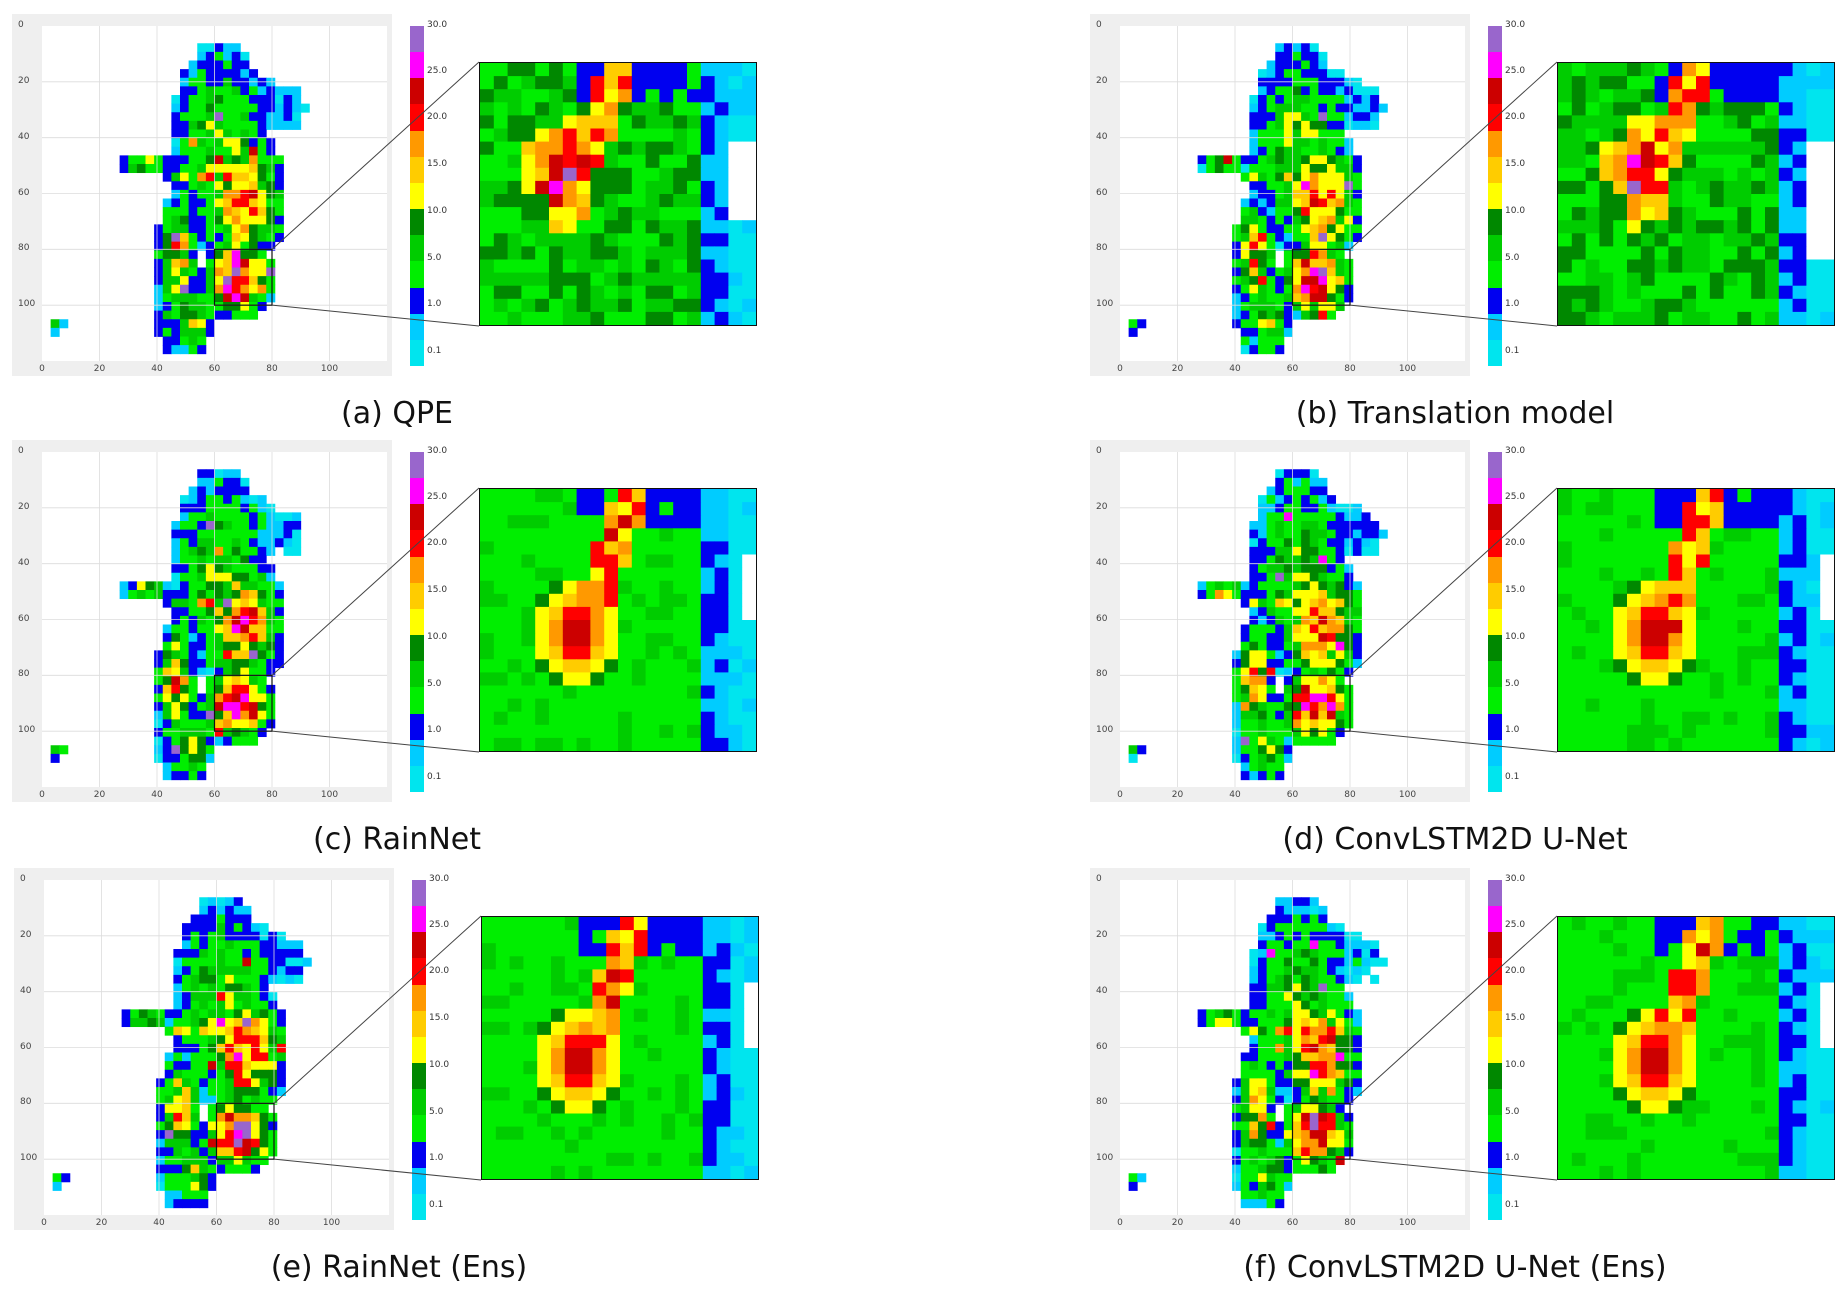 This screenshot has height=1289, width=1839. Describe the element at coordinates (24, 192) in the screenshot. I see `y-tick-label: 60` at that location.